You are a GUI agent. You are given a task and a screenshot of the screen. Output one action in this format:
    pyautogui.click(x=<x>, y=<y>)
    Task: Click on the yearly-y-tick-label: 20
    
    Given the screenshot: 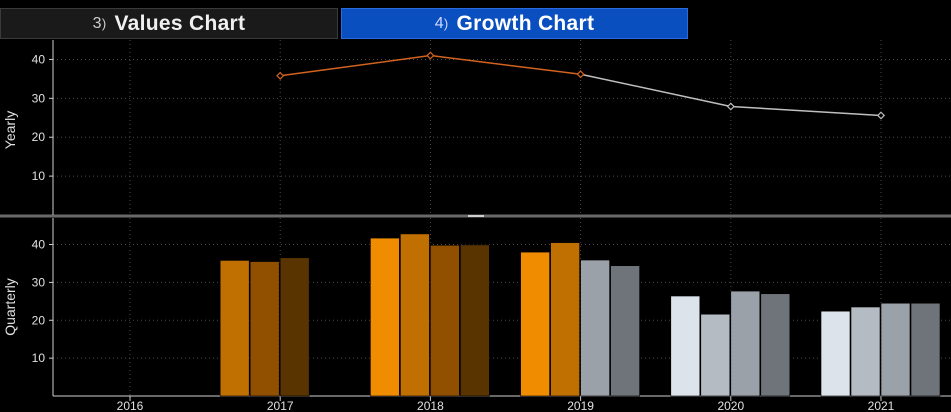 What is the action you would take?
    pyautogui.click(x=39, y=137)
    